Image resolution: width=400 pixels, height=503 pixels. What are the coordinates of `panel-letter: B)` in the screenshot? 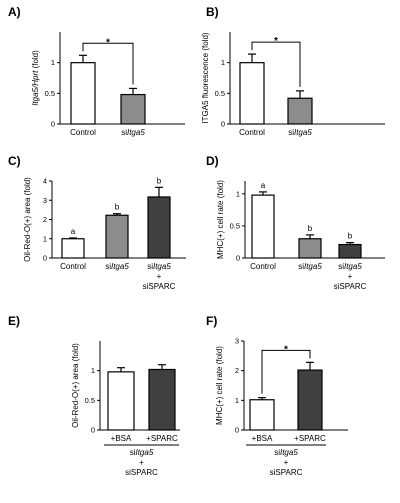 It's located at (212, 12).